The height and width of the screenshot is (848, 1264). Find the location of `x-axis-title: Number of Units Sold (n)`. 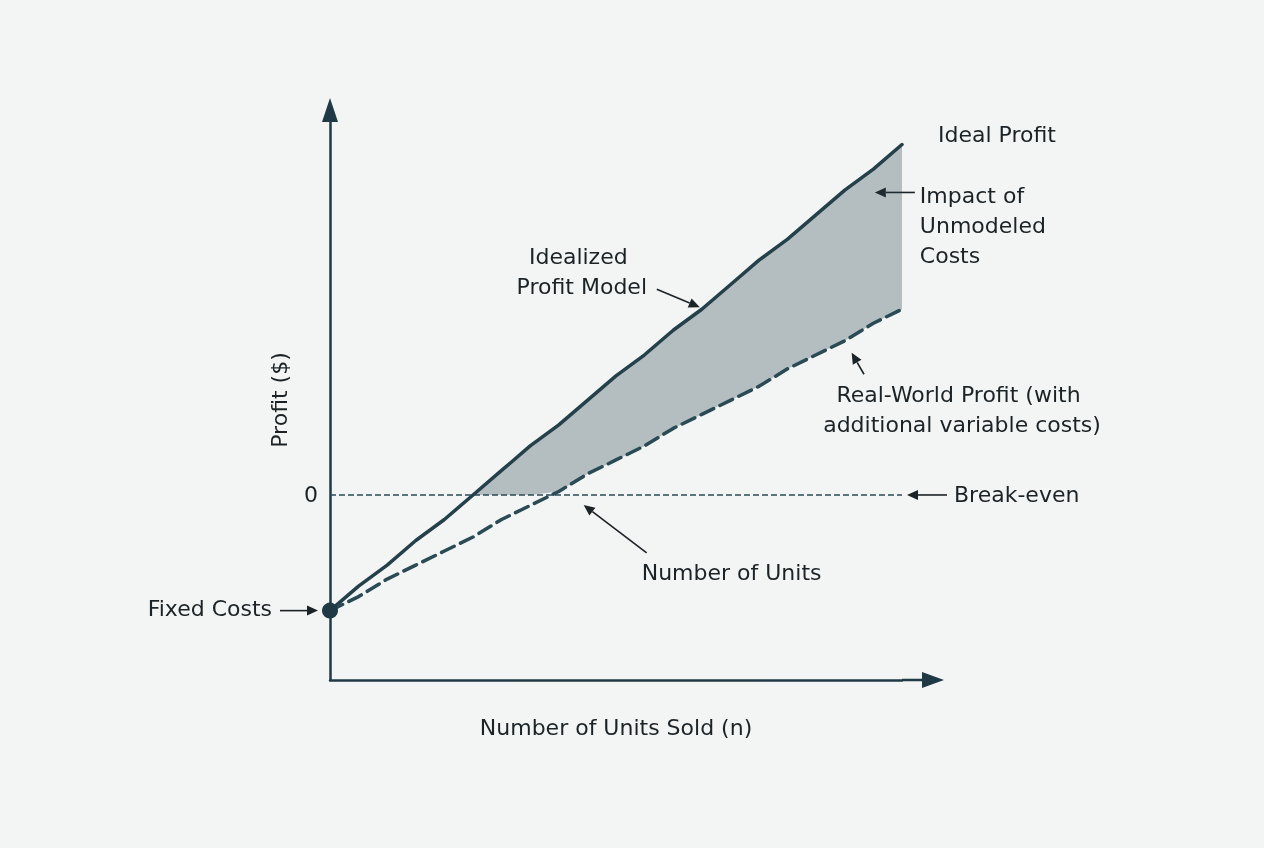

x-axis-title: Number of Units Sold (n) is located at coordinates (616, 727).